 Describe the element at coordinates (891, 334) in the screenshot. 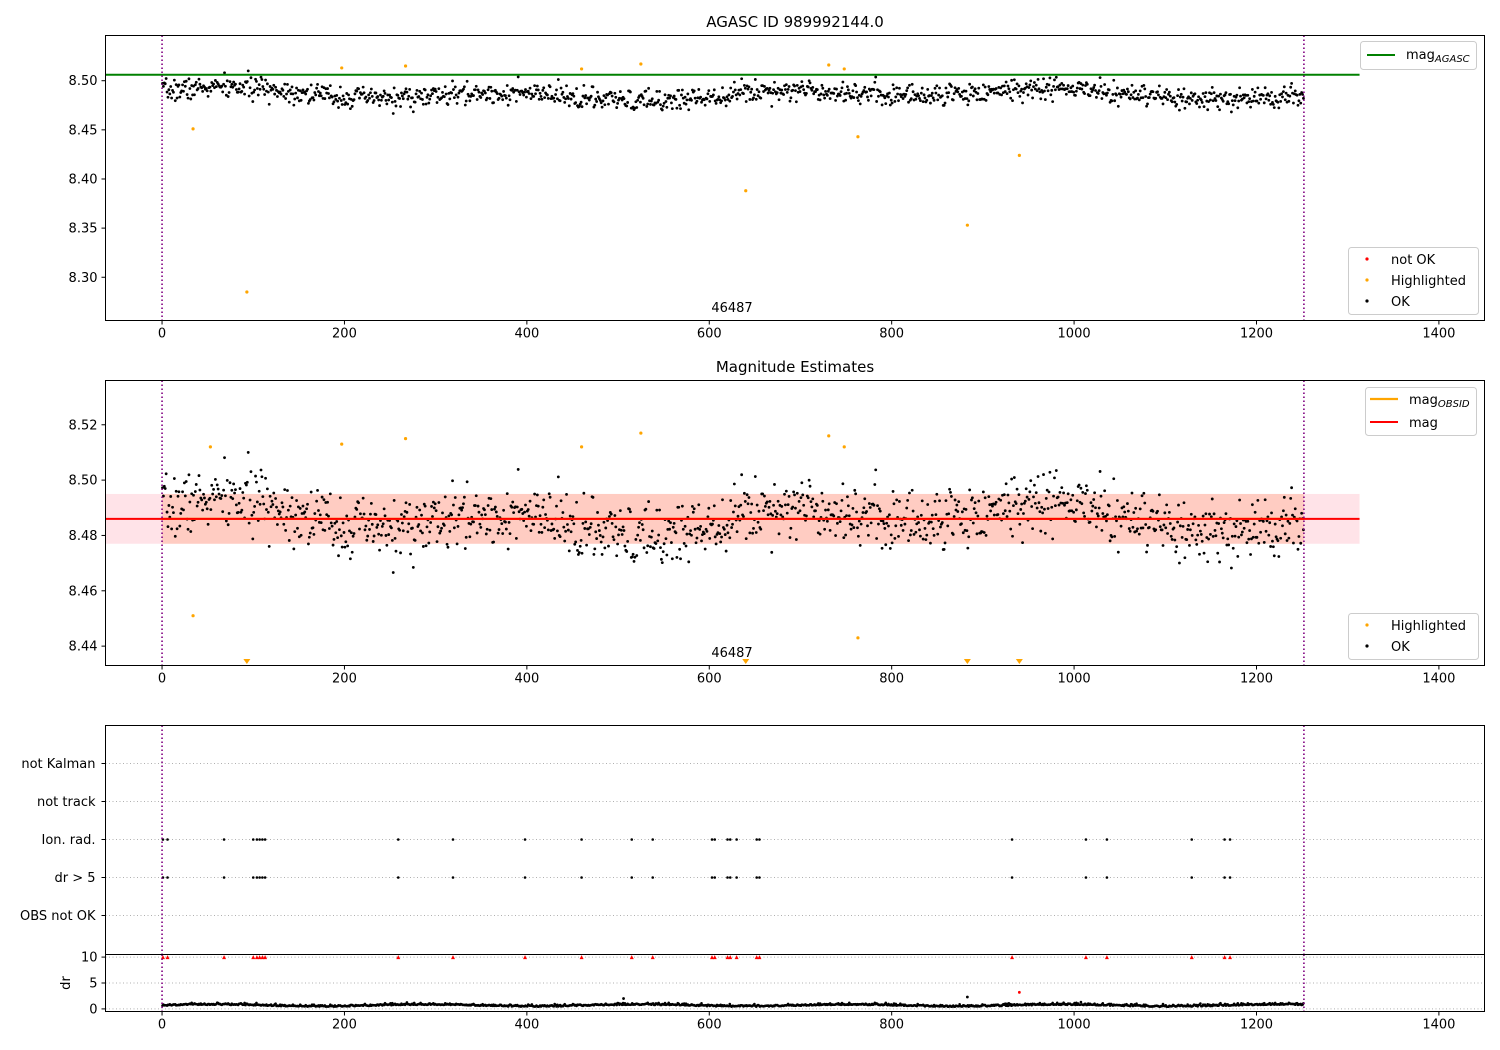

I see `x-tick-label: 800` at that location.